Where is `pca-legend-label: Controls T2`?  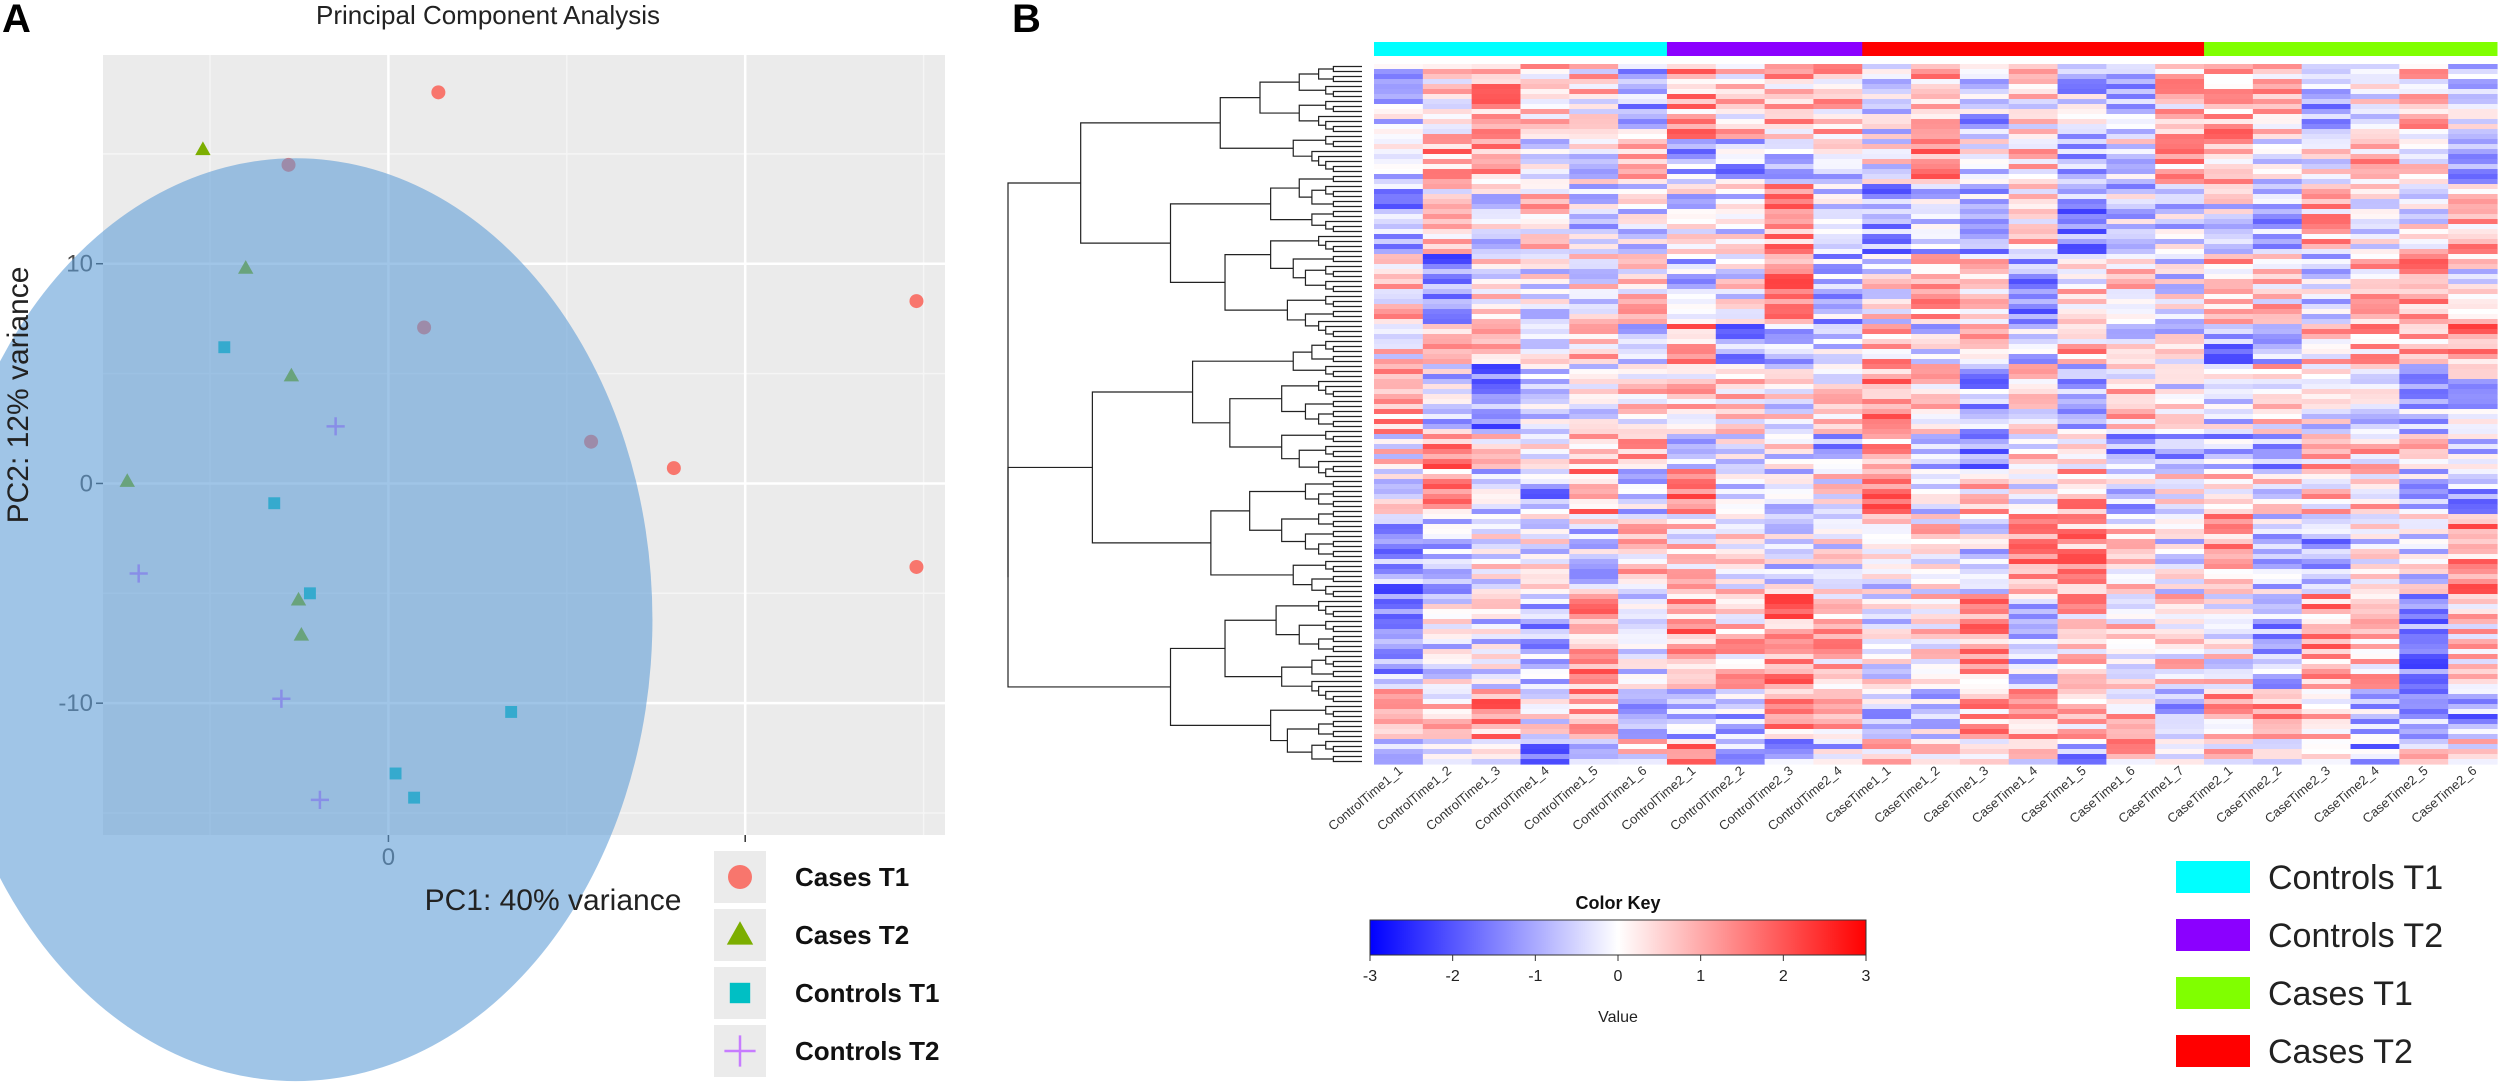
pca-legend-label: Controls T2 is located at coordinates (867, 1051).